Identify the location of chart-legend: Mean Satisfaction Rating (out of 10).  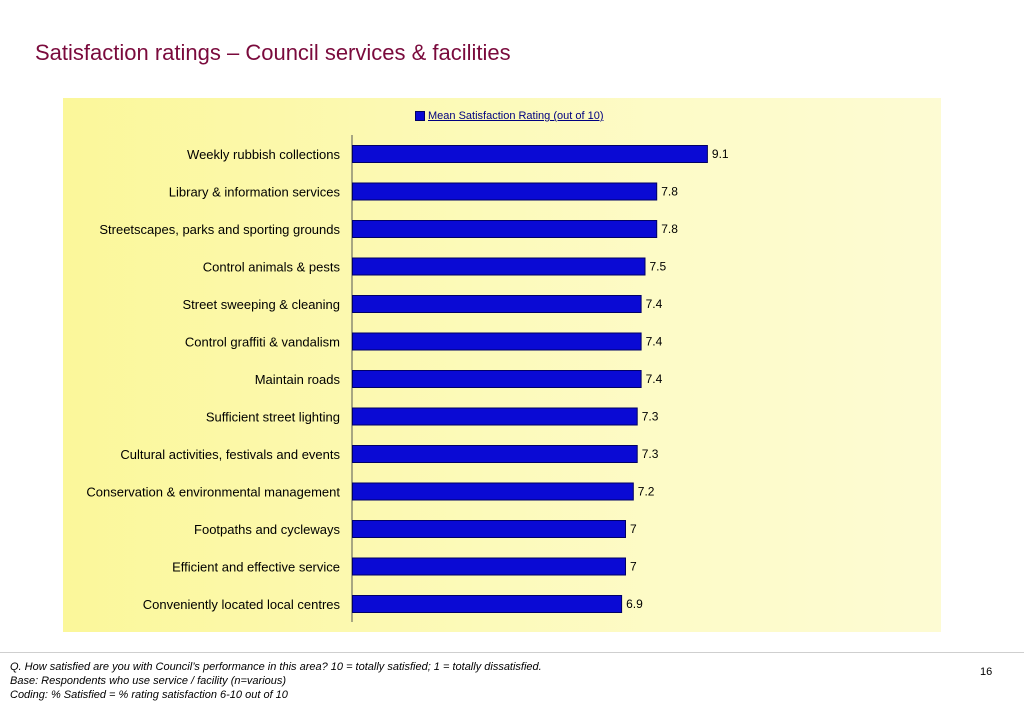
(509, 116).